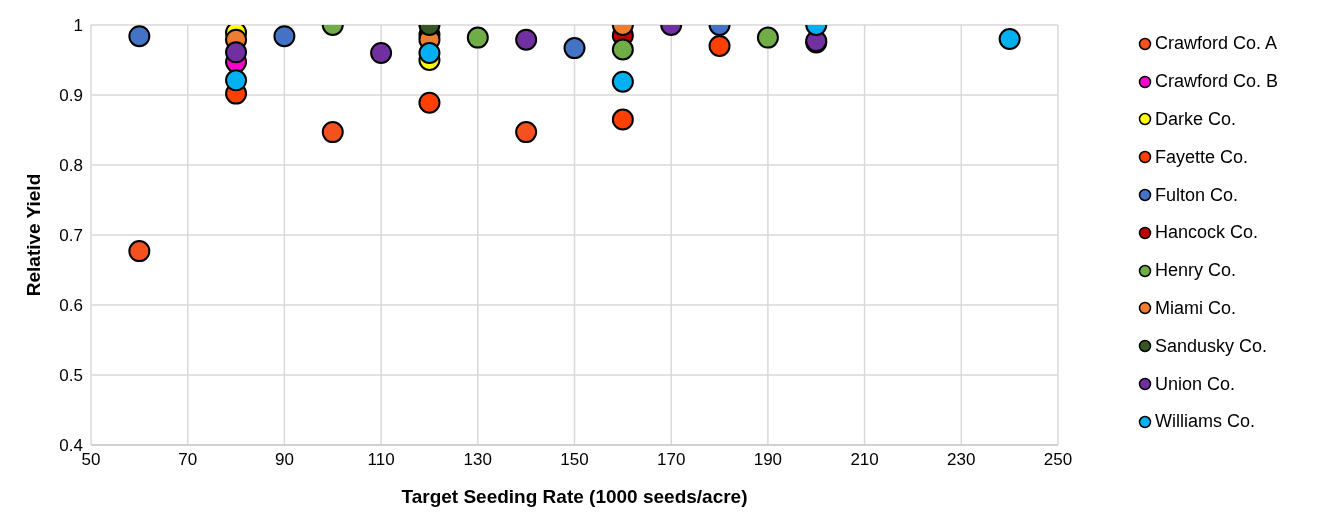 This screenshot has width=1343, height=521. What do you see at coordinates (284, 460) in the screenshot?
I see `x-tick-label: 90` at bounding box center [284, 460].